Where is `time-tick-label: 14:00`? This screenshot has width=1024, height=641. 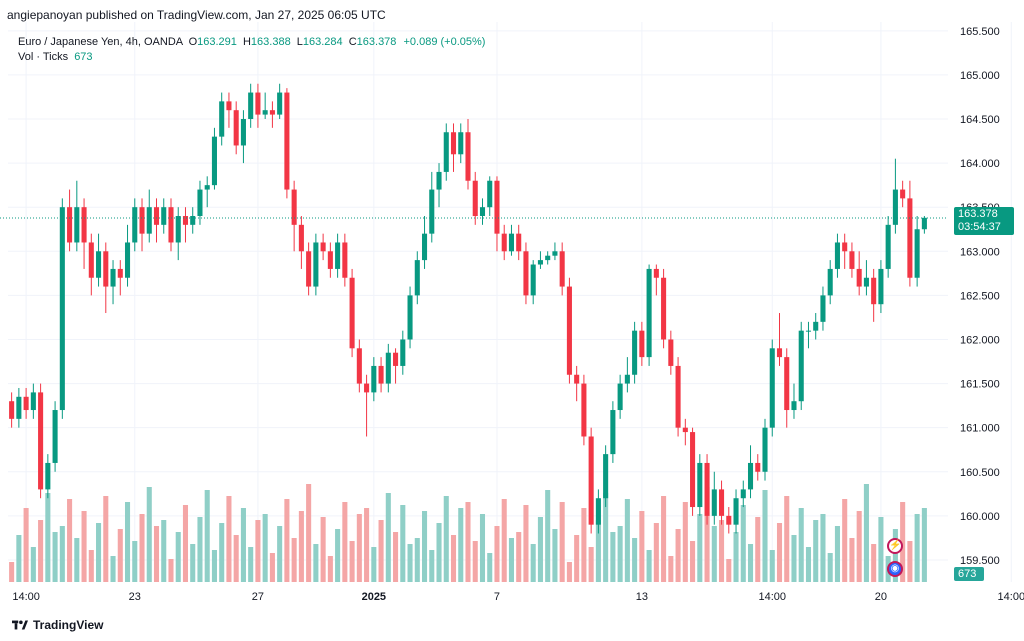 time-tick-label: 14:00 is located at coordinates (1011, 597).